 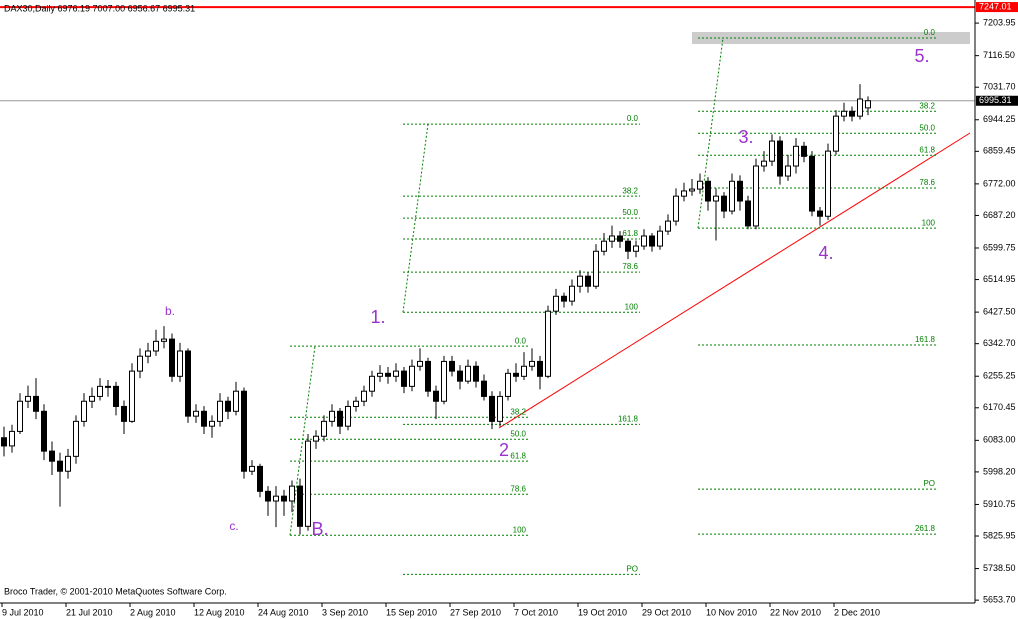 What do you see at coordinates (921, 56) in the screenshot?
I see `wave-label: 5.` at bounding box center [921, 56].